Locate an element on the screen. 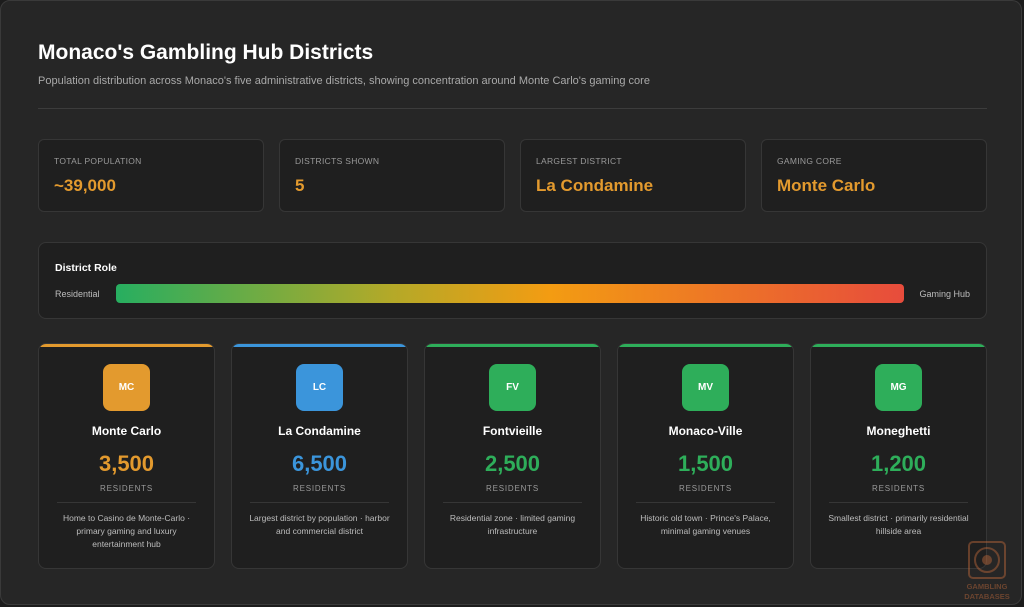 The width and height of the screenshot is (1024, 607). district-role-legend: District Role Residential Gaming Hub is located at coordinates (512, 280).